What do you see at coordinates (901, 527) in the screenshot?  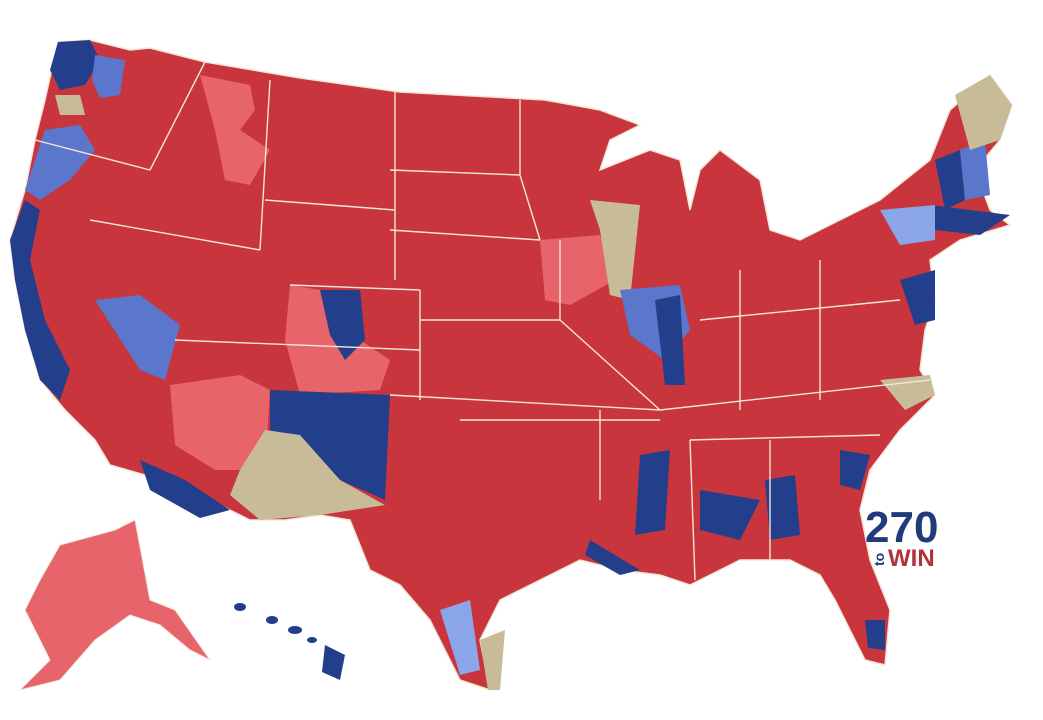 I see `logo-number: 270` at bounding box center [901, 527].